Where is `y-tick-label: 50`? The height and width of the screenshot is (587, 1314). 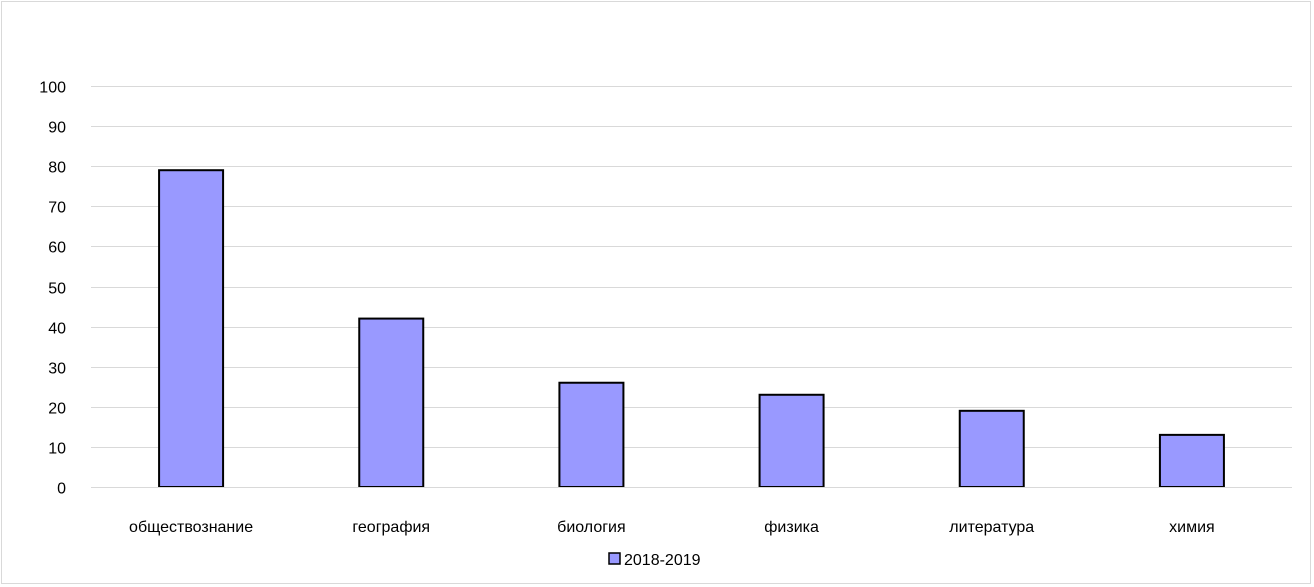 y-tick-label: 50 is located at coordinates (57, 289).